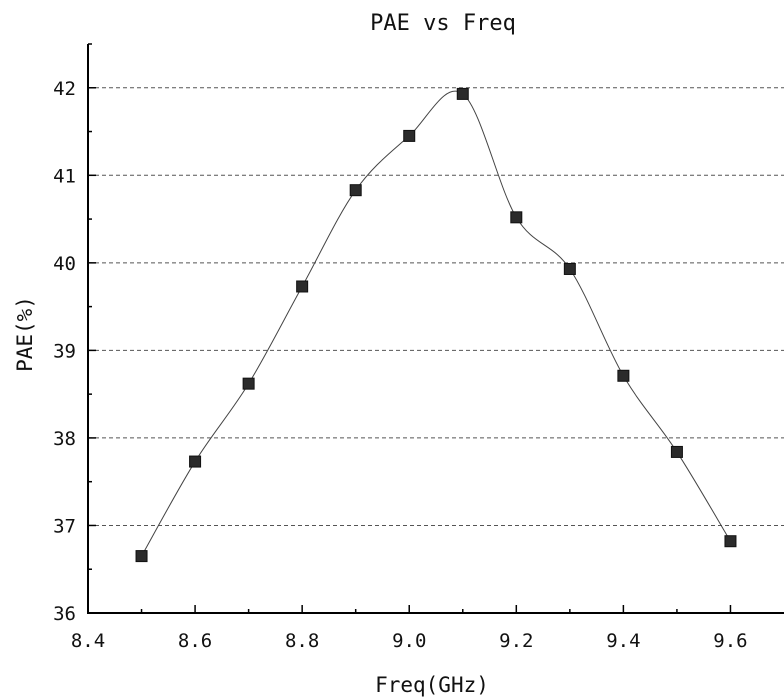 Image resolution: width=784 pixels, height=700 pixels. What do you see at coordinates (409, 641) in the screenshot?
I see `x-tick-label: 9.0` at bounding box center [409, 641].